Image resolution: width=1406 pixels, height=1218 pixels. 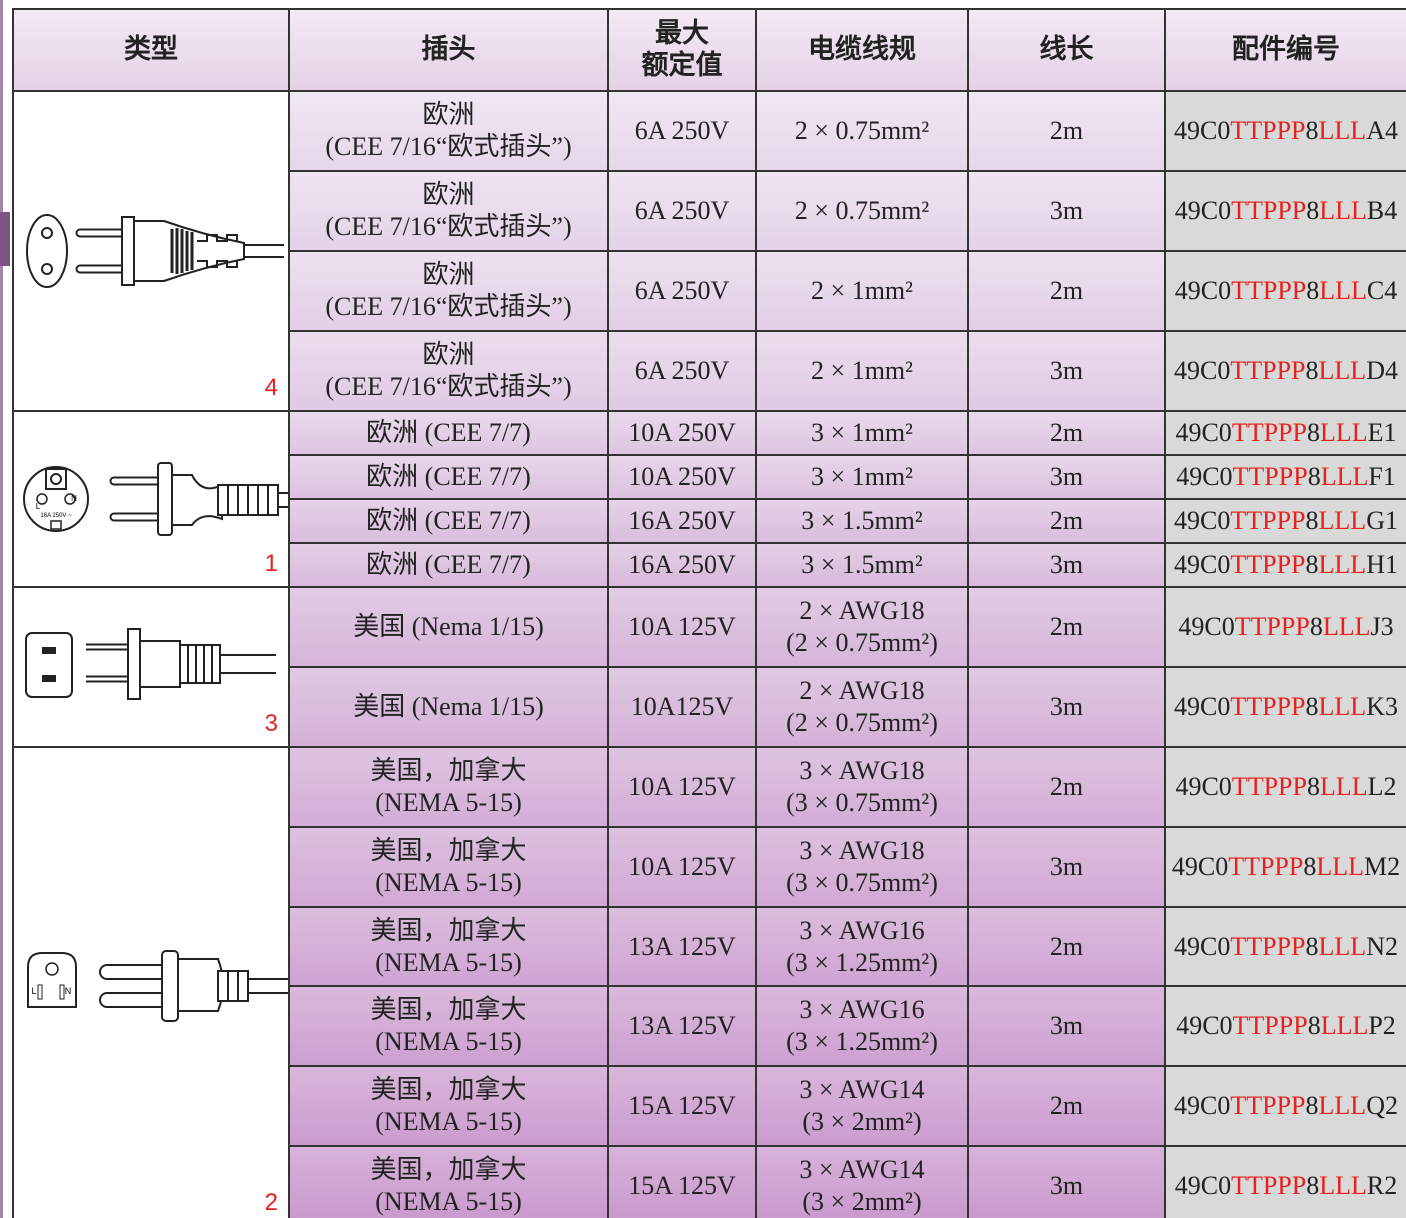 I want to click on header-cell: 插头, so click(x=448, y=50).